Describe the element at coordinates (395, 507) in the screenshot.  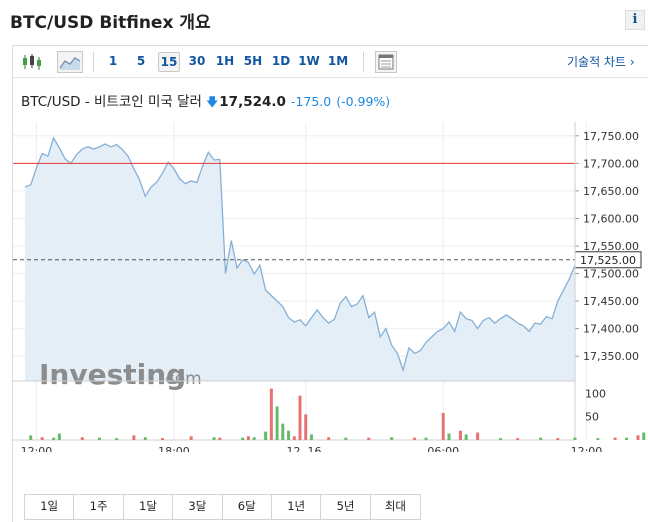
I see `timeframe-max: 최대` at that location.